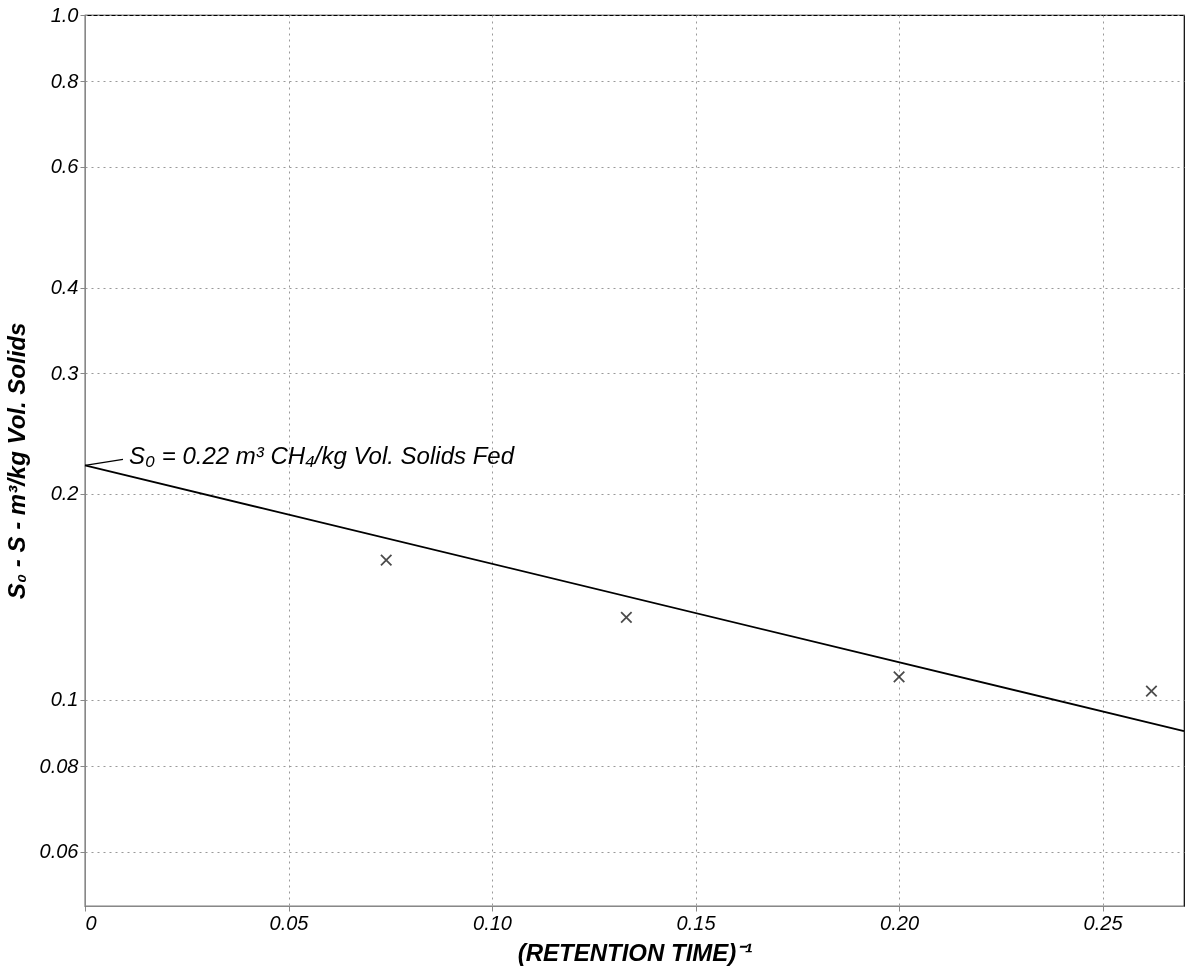  What do you see at coordinates (289, 922) in the screenshot?
I see `x-tick-label: 0.05` at bounding box center [289, 922].